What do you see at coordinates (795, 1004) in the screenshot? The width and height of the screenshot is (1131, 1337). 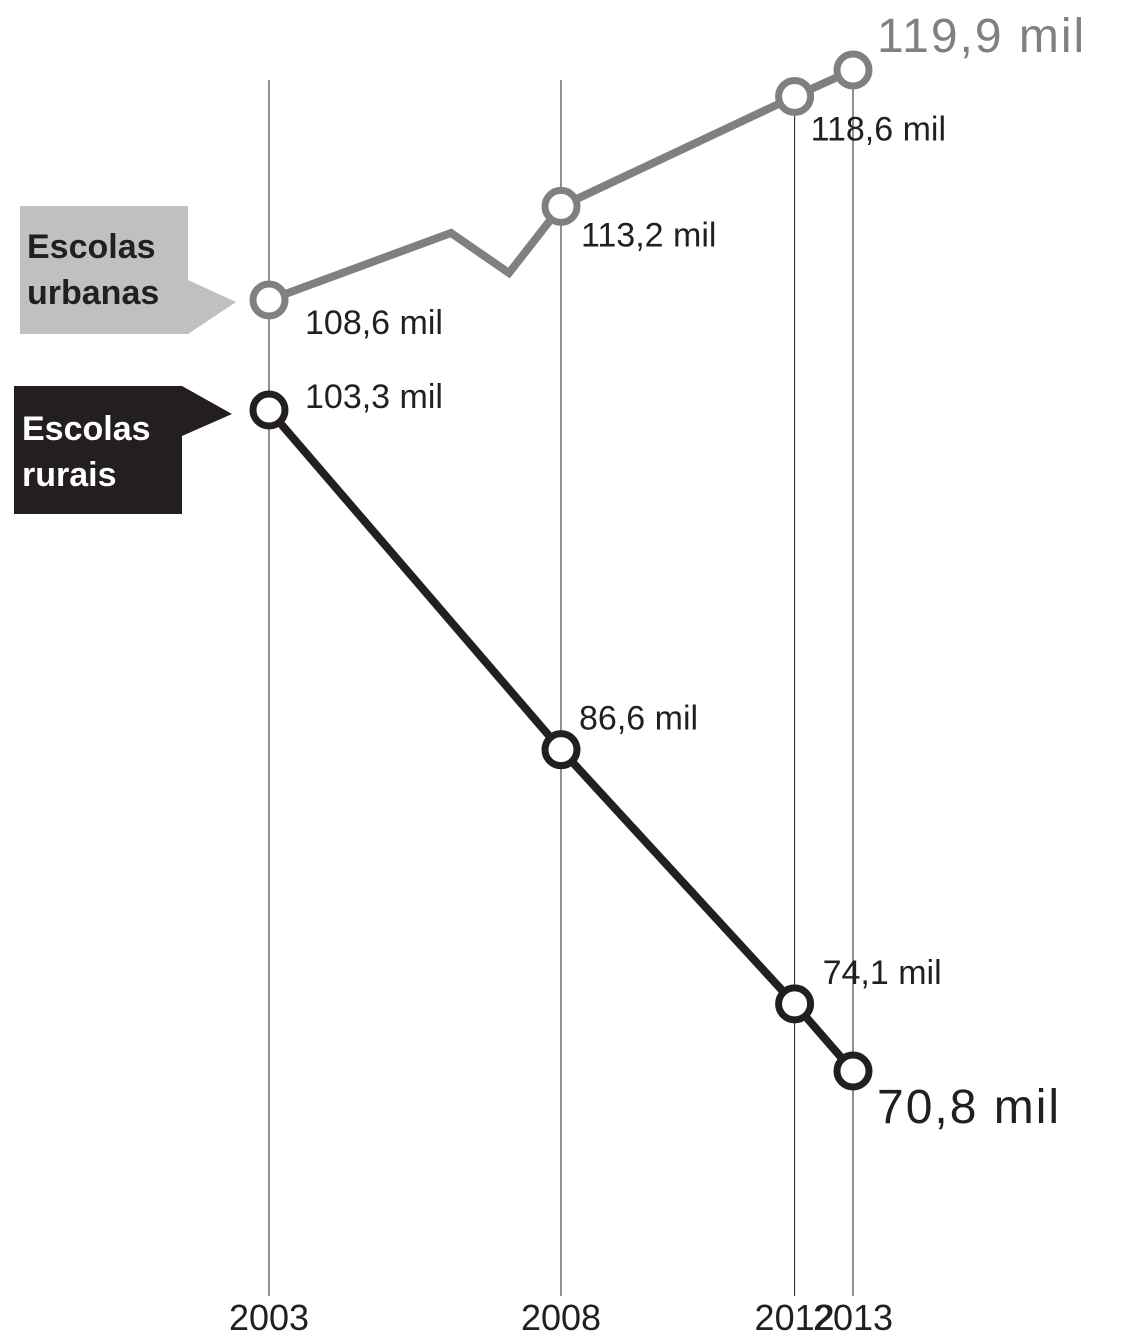 I see `point-rurais-2012` at bounding box center [795, 1004].